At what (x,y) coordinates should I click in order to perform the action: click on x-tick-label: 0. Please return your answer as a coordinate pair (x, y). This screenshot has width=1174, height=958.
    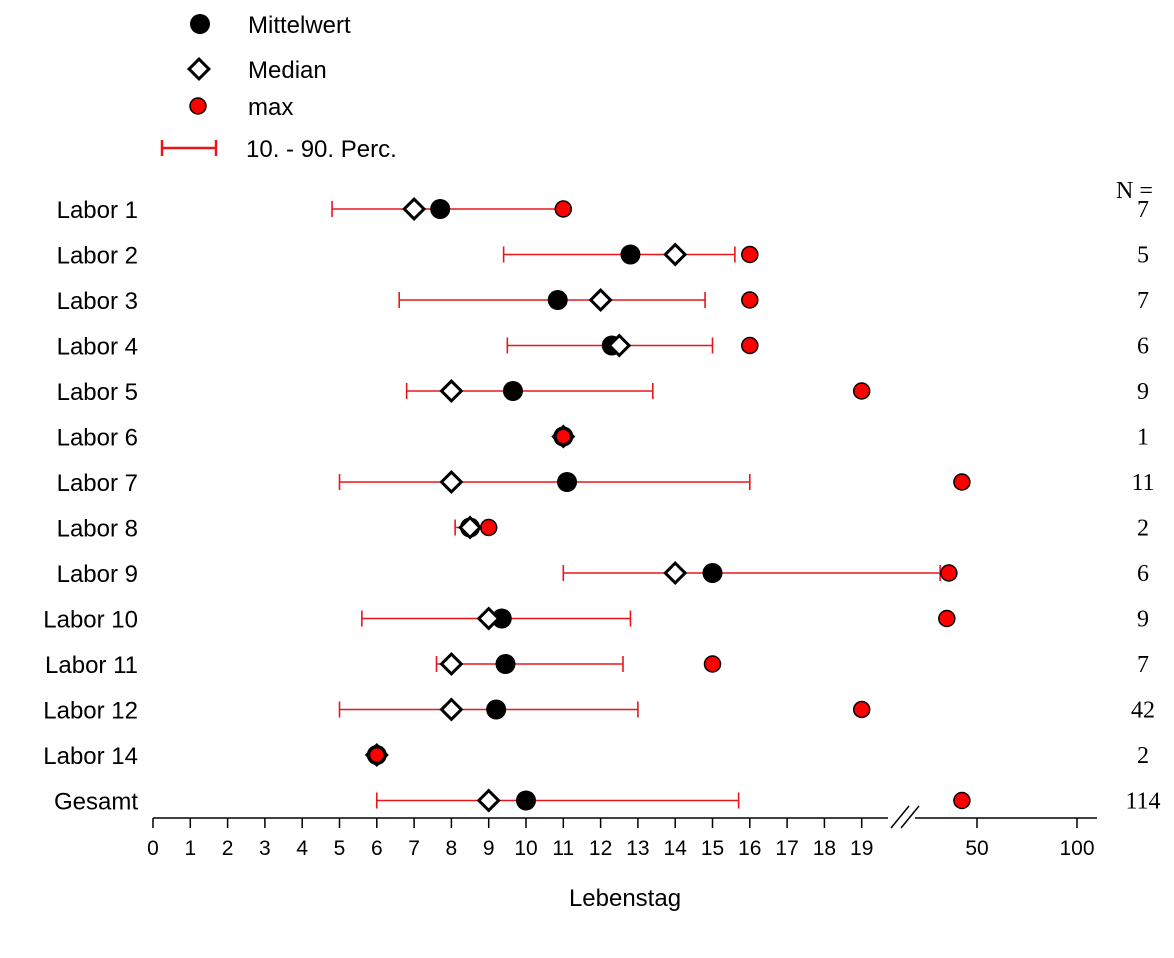
    Looking at the image, I should click on (153, 848).